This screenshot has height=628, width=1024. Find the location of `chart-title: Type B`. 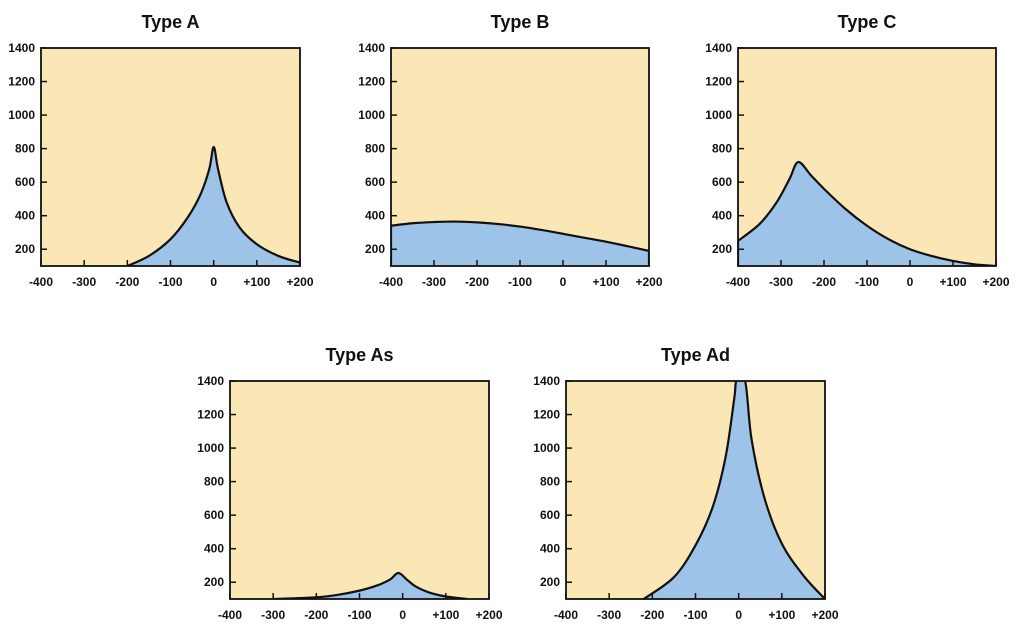

chart-title: Type B is located at coordinates (520, 22).